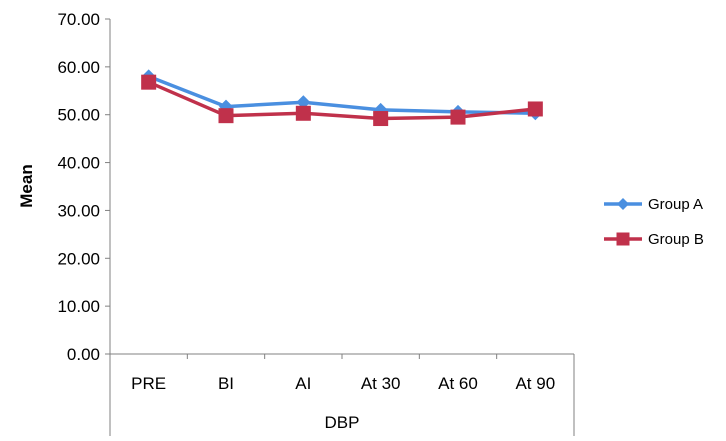  Describe the element at coordinates (78, 163) in the screenshot. I see `y-tick-label: 40.00` at that location.